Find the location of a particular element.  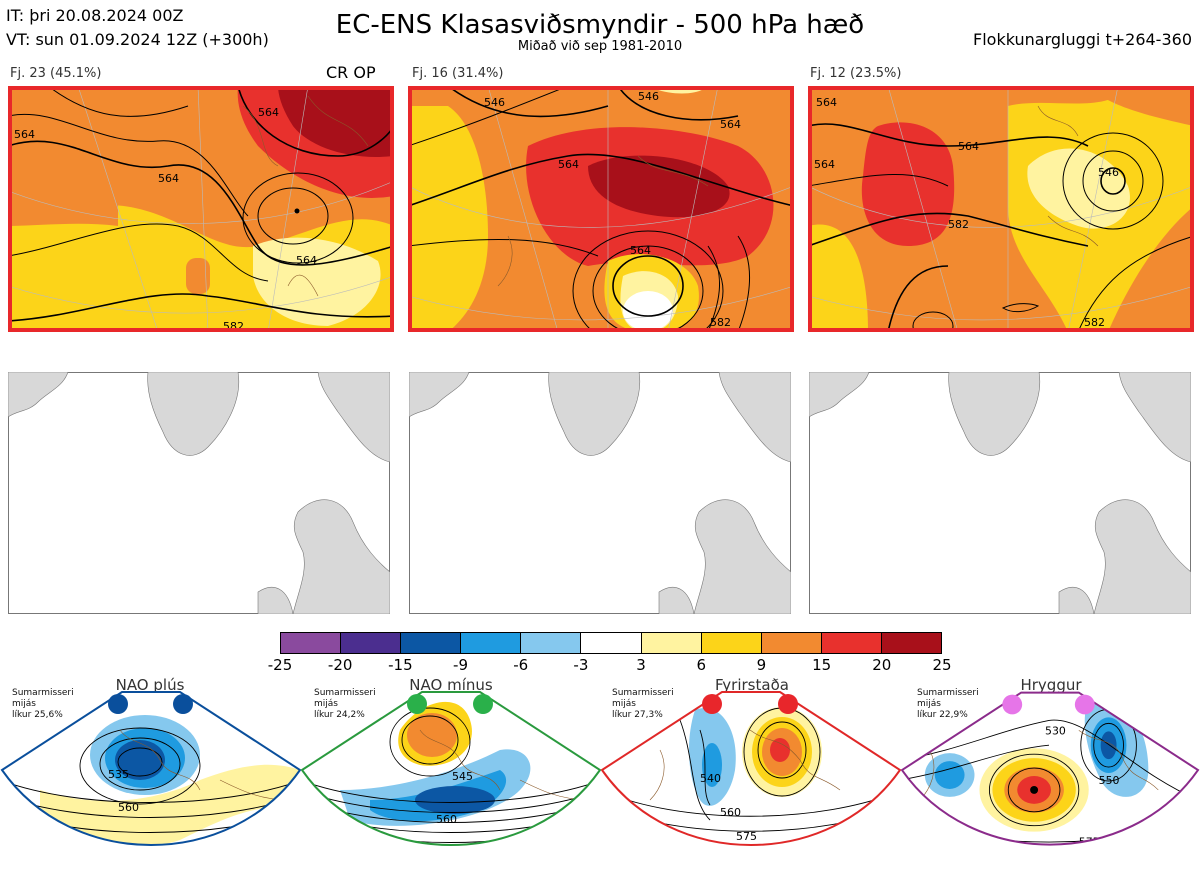

colorbar is located at coordinates (611, 643).